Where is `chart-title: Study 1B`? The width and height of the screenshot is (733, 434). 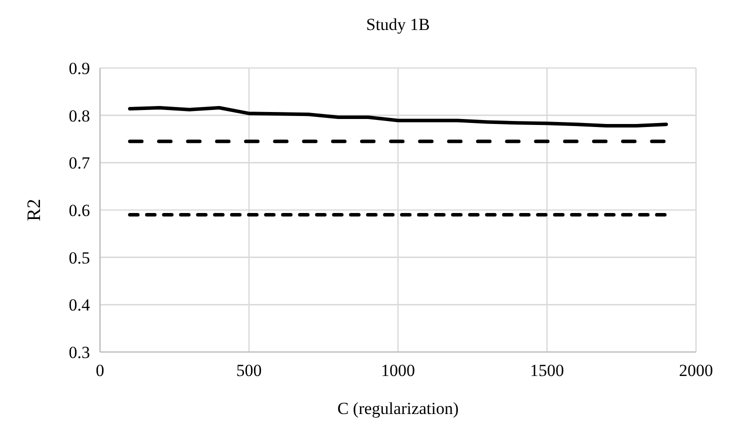 chart-title: Study 1B is located at coordinates (398, 24).